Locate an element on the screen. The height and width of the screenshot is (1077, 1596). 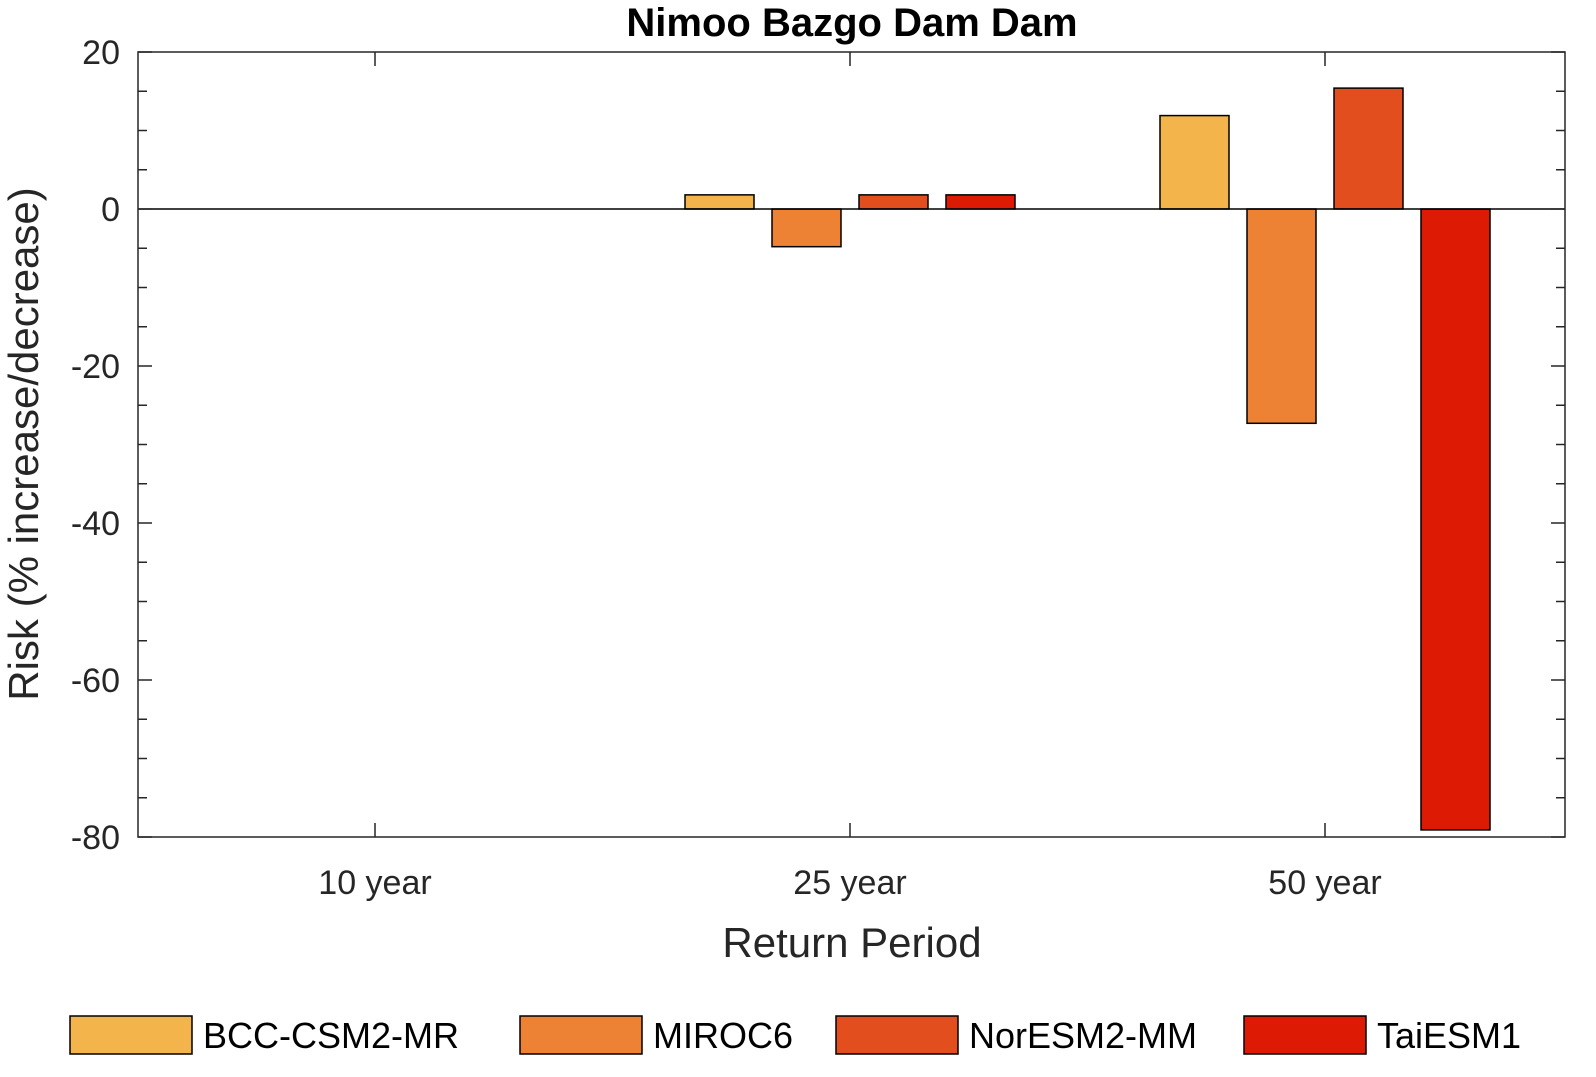
bar-bcc-csm2-mr-50-year is located at coordinates (1194, 162).